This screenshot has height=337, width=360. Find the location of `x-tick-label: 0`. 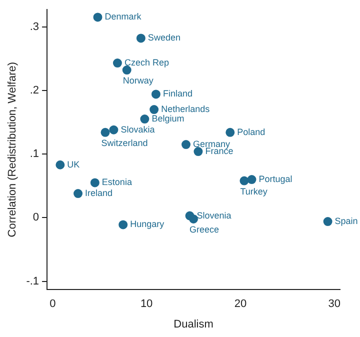

x-tick-label: 0 is located at coordinates (53, 304).